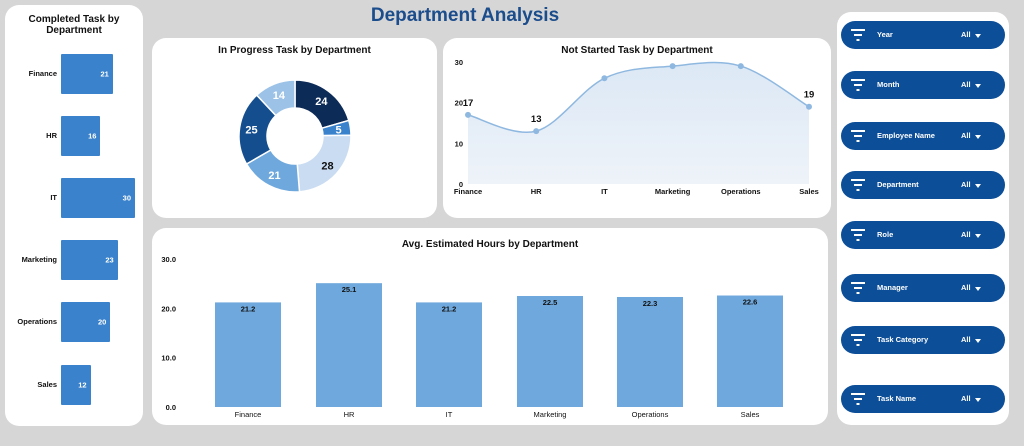 This screenshot has height=446, width=1024. What do you see at coordinates (550, 414) in the screenshot?
I see `avg-x-tick: Marketing` at bounding box center [550, 414].